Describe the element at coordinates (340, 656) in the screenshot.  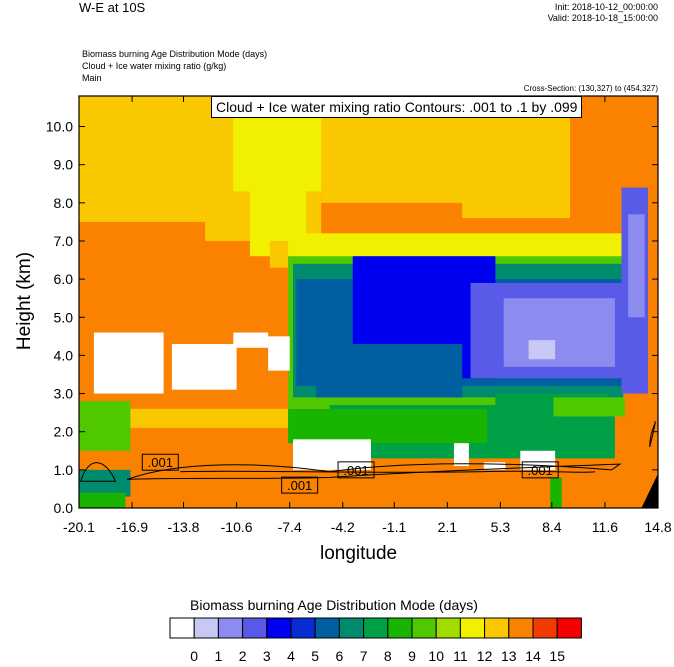
I see `colorbar-label: 6` at that location.